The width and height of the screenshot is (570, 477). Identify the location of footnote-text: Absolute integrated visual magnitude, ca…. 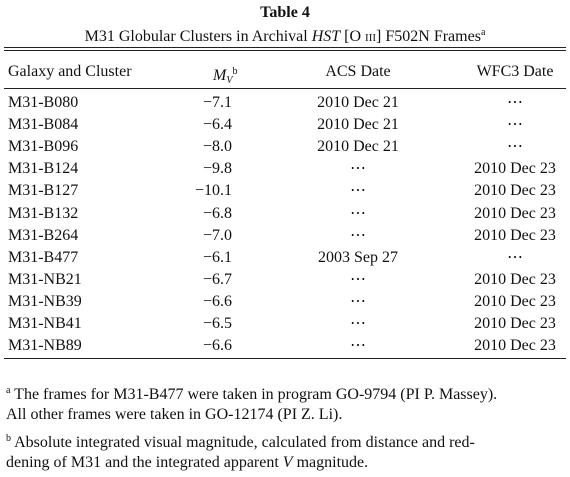
(244, 442).